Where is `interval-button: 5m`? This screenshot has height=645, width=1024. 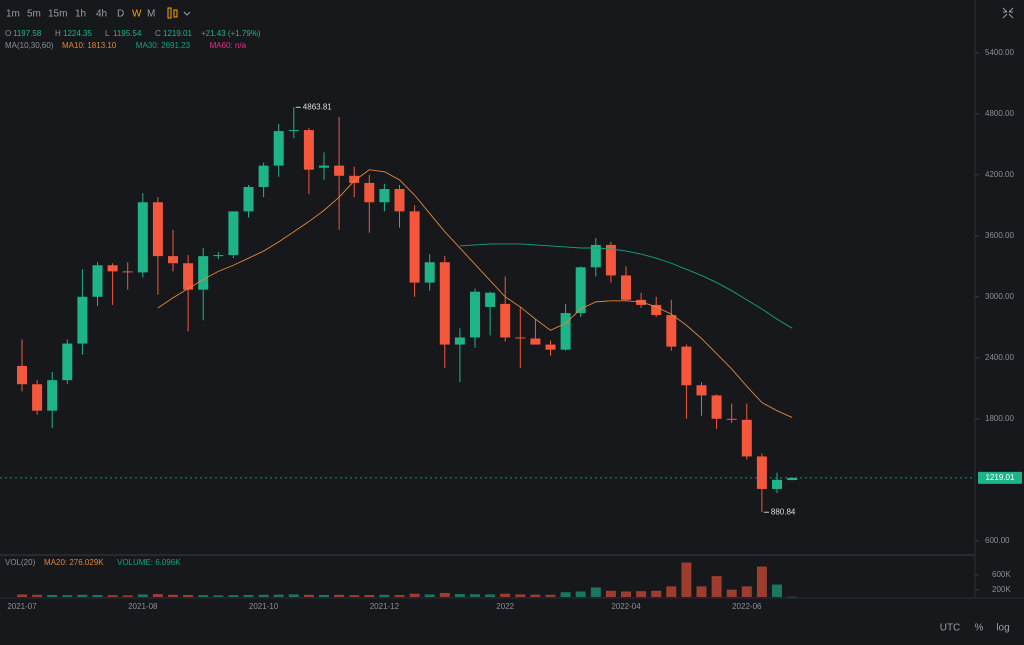 interval-button: 5m is located at coordinates (34, 14).